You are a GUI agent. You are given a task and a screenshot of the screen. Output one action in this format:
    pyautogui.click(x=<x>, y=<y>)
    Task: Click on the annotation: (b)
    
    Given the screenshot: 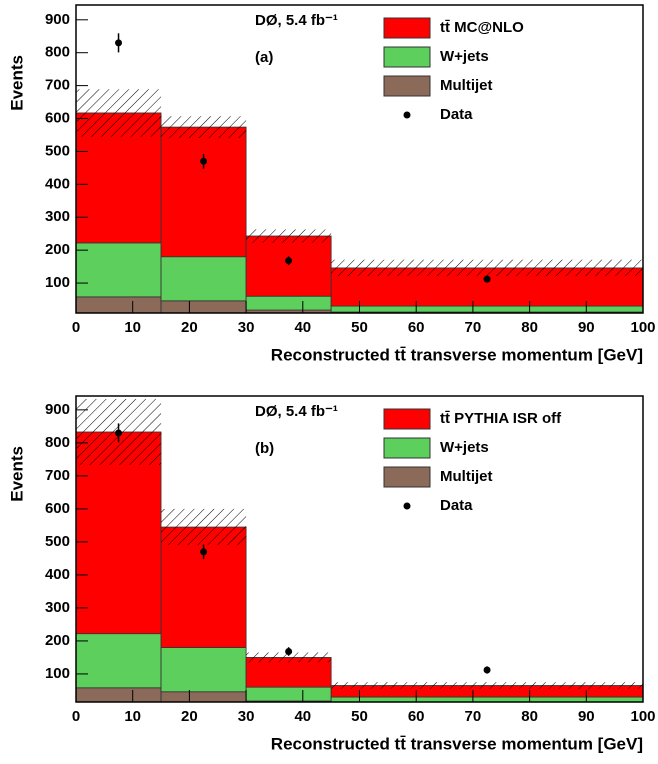 What is the action you would take?
    pyautogui.click(x=264, y=448)
    